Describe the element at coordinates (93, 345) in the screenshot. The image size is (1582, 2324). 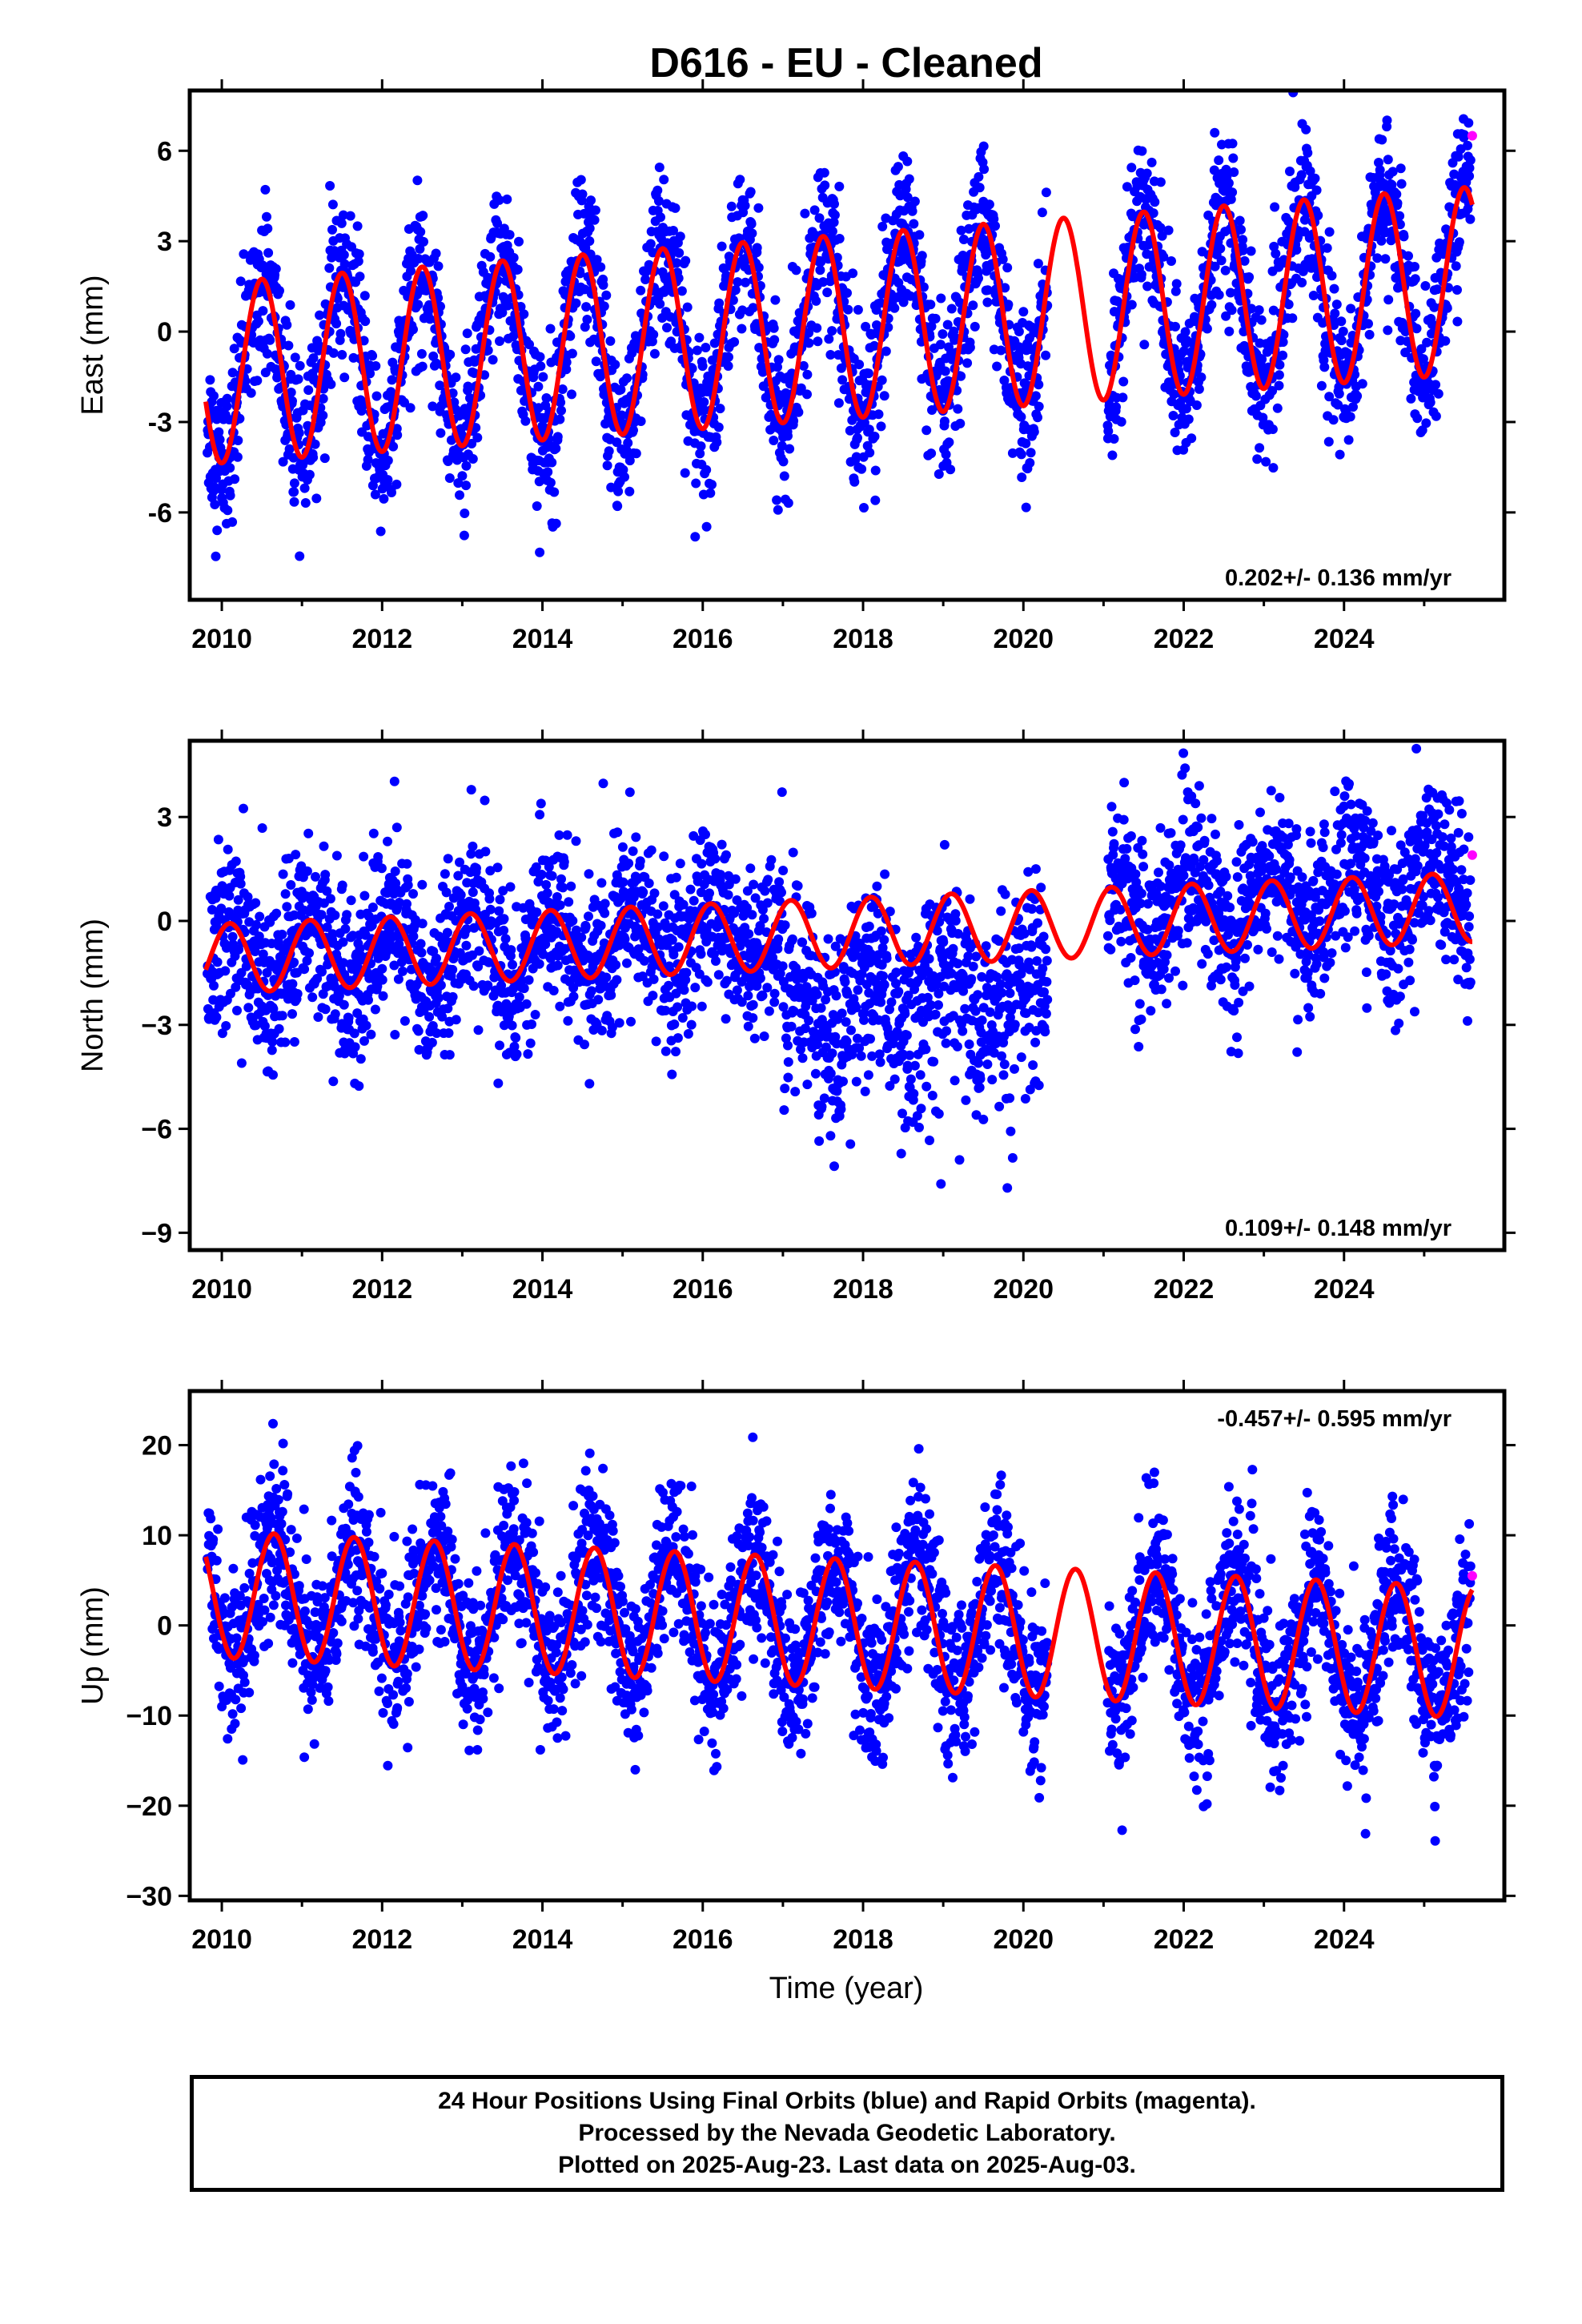
I see `y-axis-label-east: East (mm)` at that location.